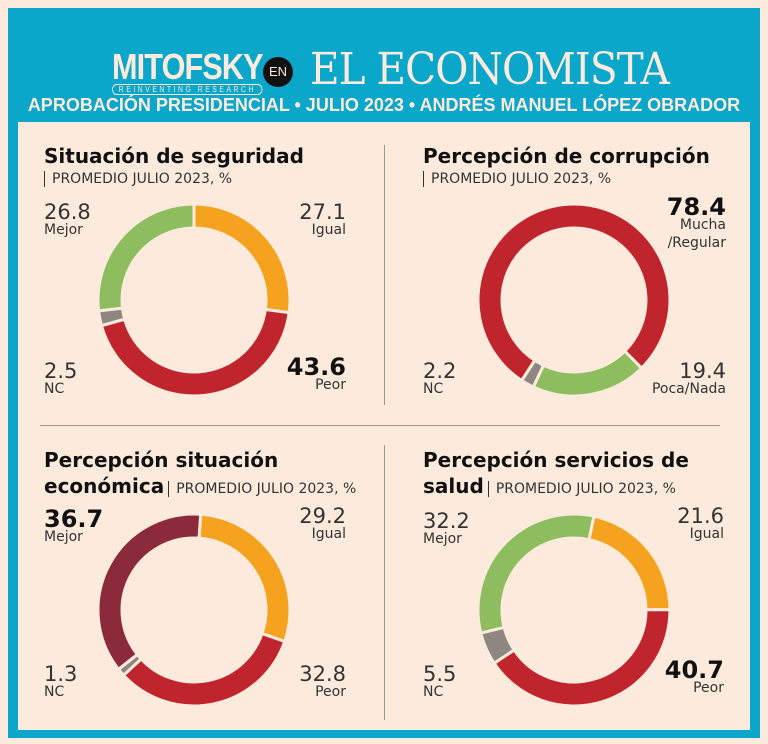  What do you see at coordinates (446, 528) in the screenshot?
I see `label-mejor: 32.2 Mejor` at bounding box center [446, 528].